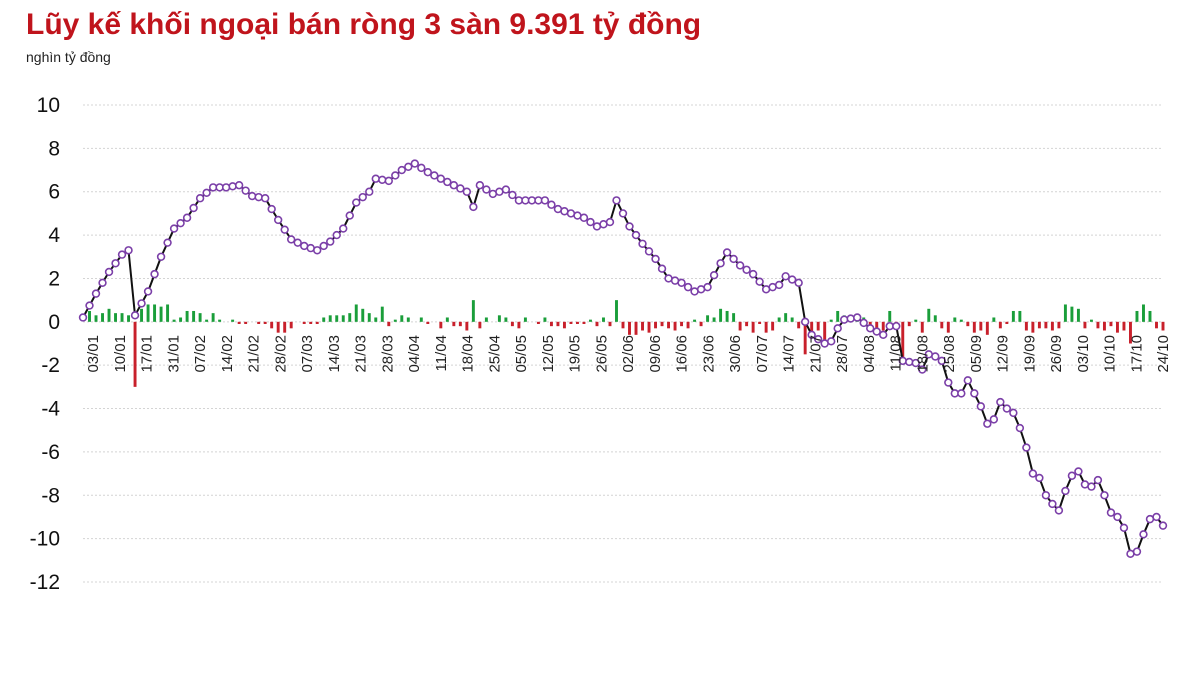 Image resolution: width=1200 pixels, height=680 pixels. What do you see at coordinates (54, 278) in the screenshot?
I see `y-tick-label: 2` at bounding box center [54, 278].